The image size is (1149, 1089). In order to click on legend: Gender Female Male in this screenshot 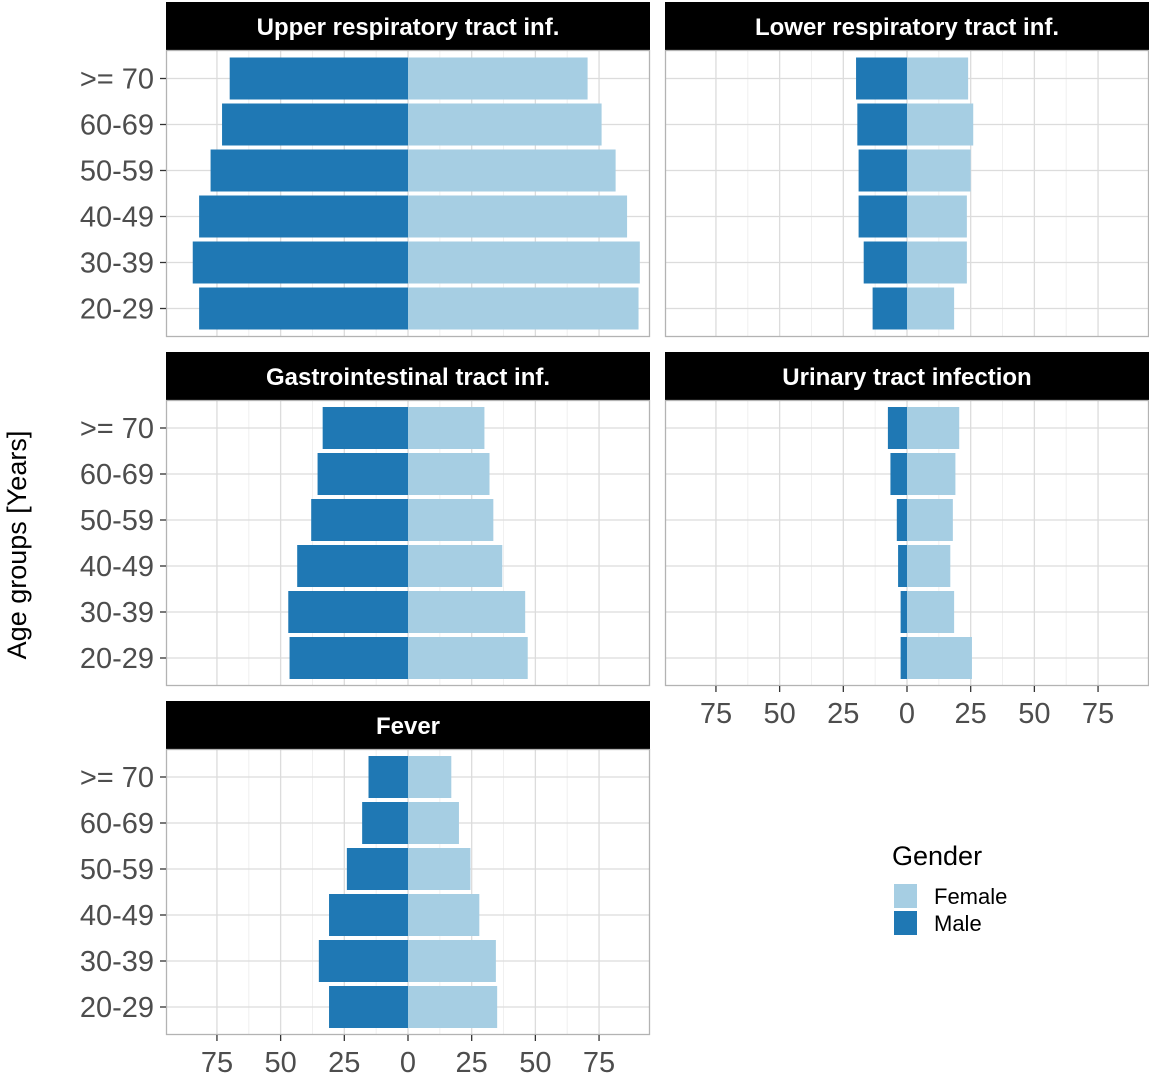, I will do `click(949, 888)`.